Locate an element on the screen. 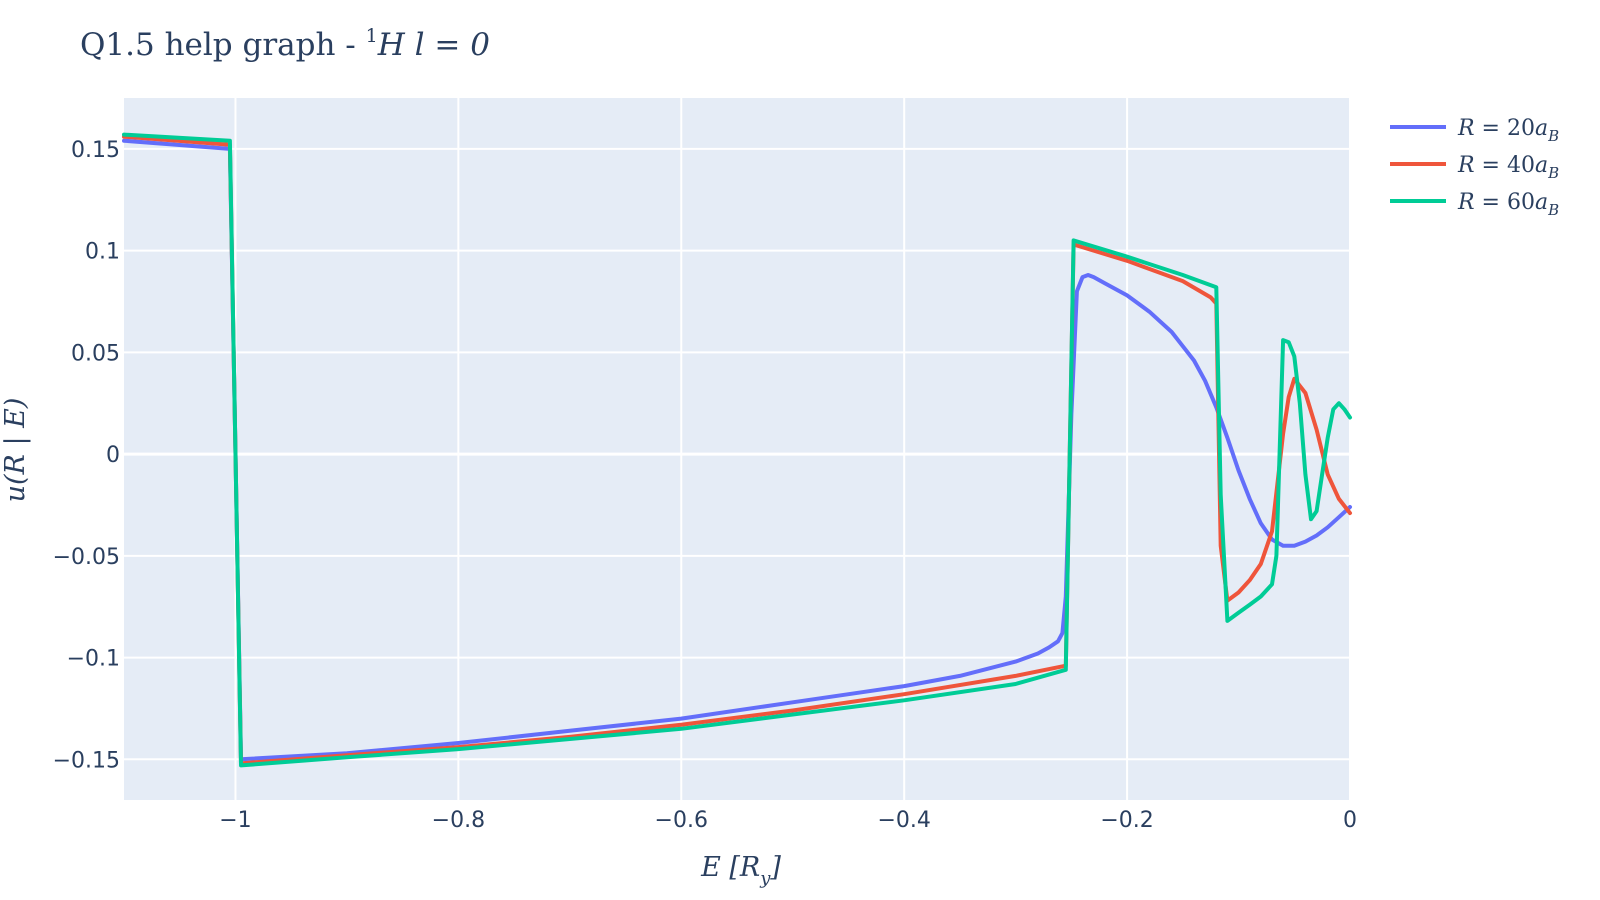 This screenshot has height=900, width=1600. x-tick-label: 0 is located at coordinates (1350, 820).